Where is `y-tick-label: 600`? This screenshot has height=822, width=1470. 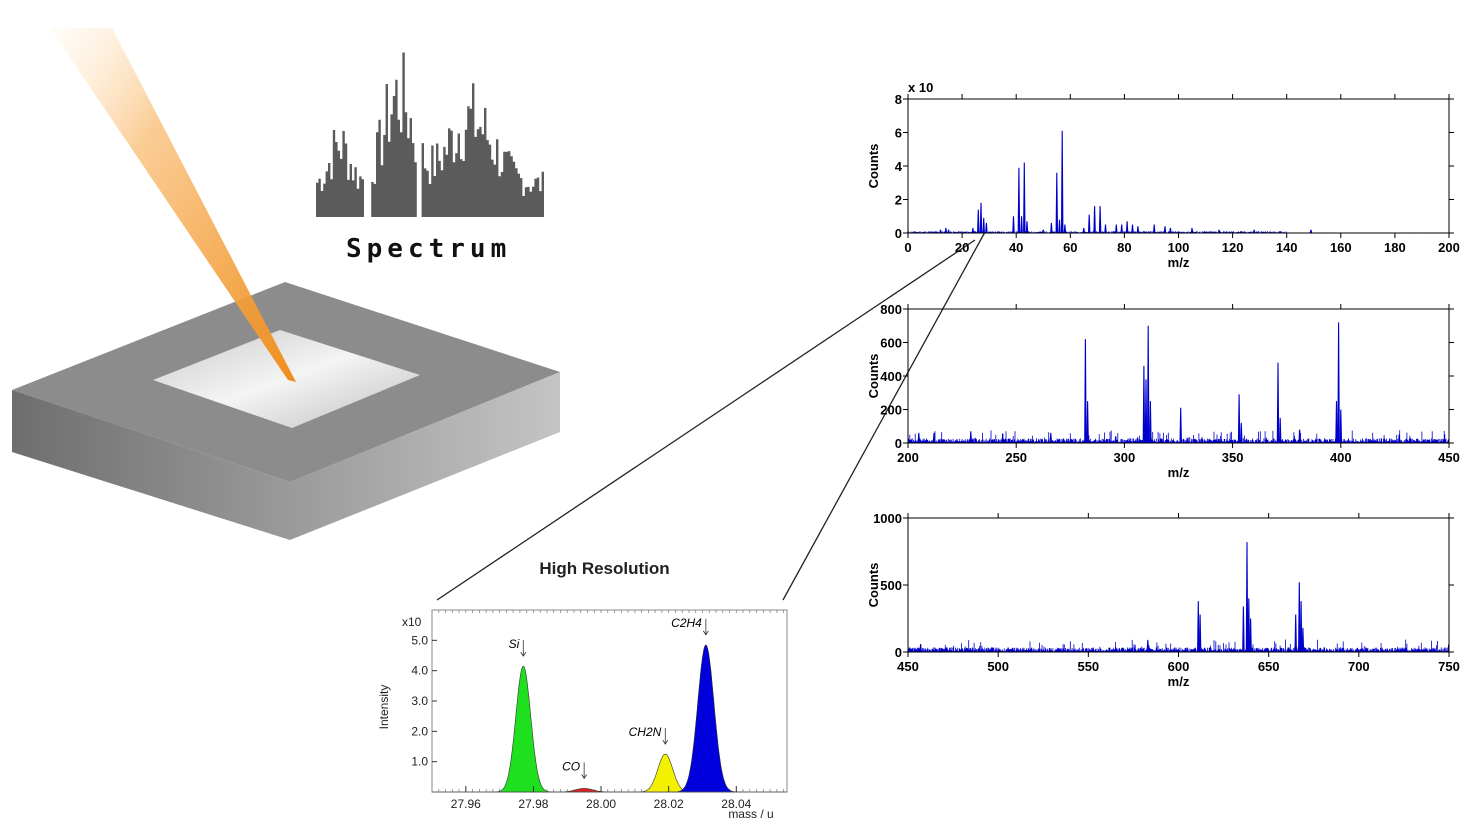
y-tick-label: 600 is located at coordinates (891, 343).